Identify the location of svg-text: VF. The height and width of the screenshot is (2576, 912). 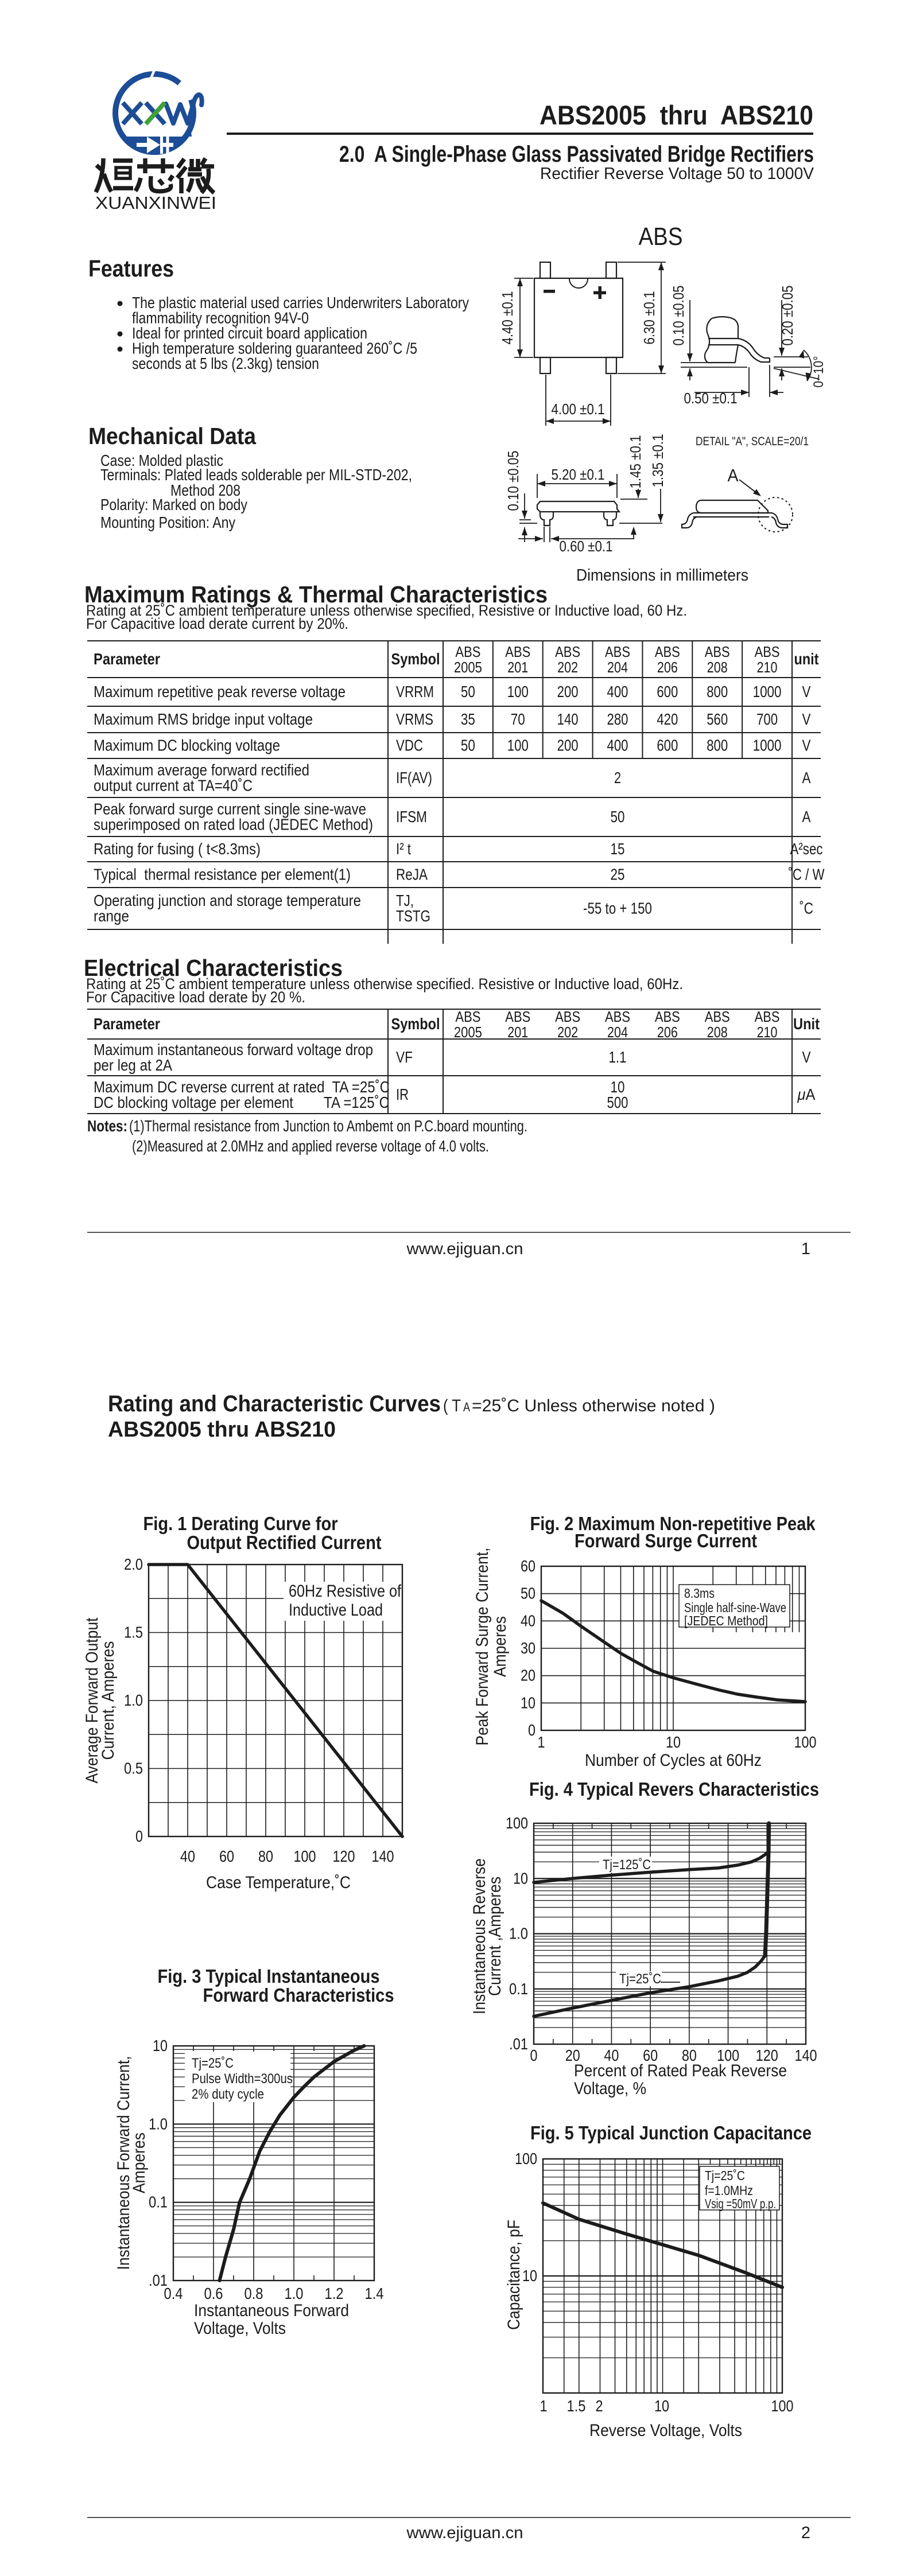
(405, 1057).